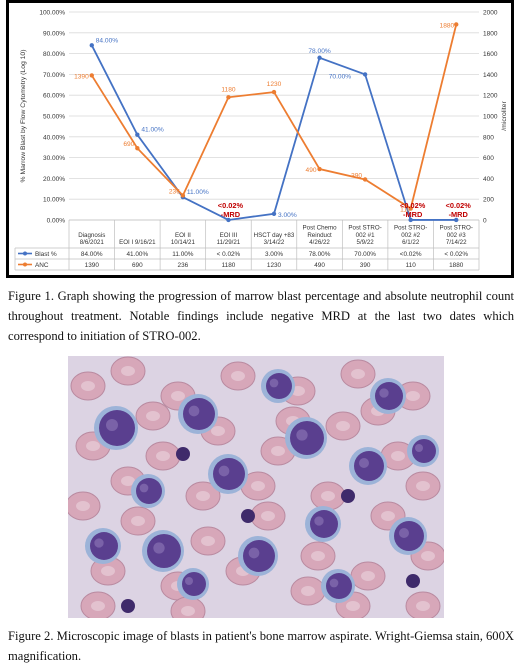  Describe the element at coordinates (54, 33) in the screenshot. I see `y-tick-label: 90.00%` at that location.